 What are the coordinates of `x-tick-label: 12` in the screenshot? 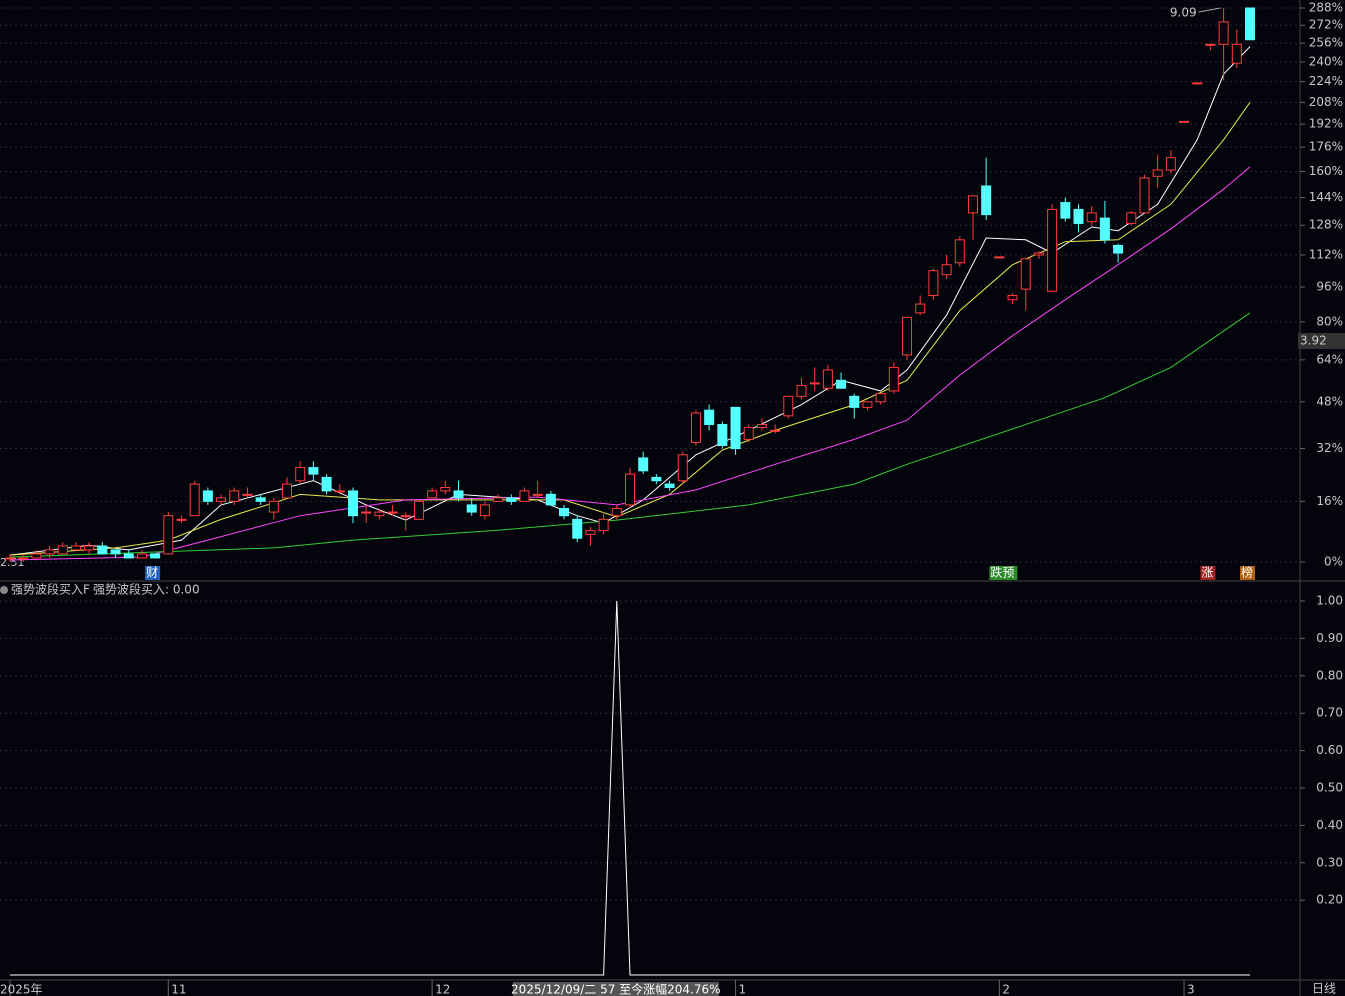 It's located at (442, 989).